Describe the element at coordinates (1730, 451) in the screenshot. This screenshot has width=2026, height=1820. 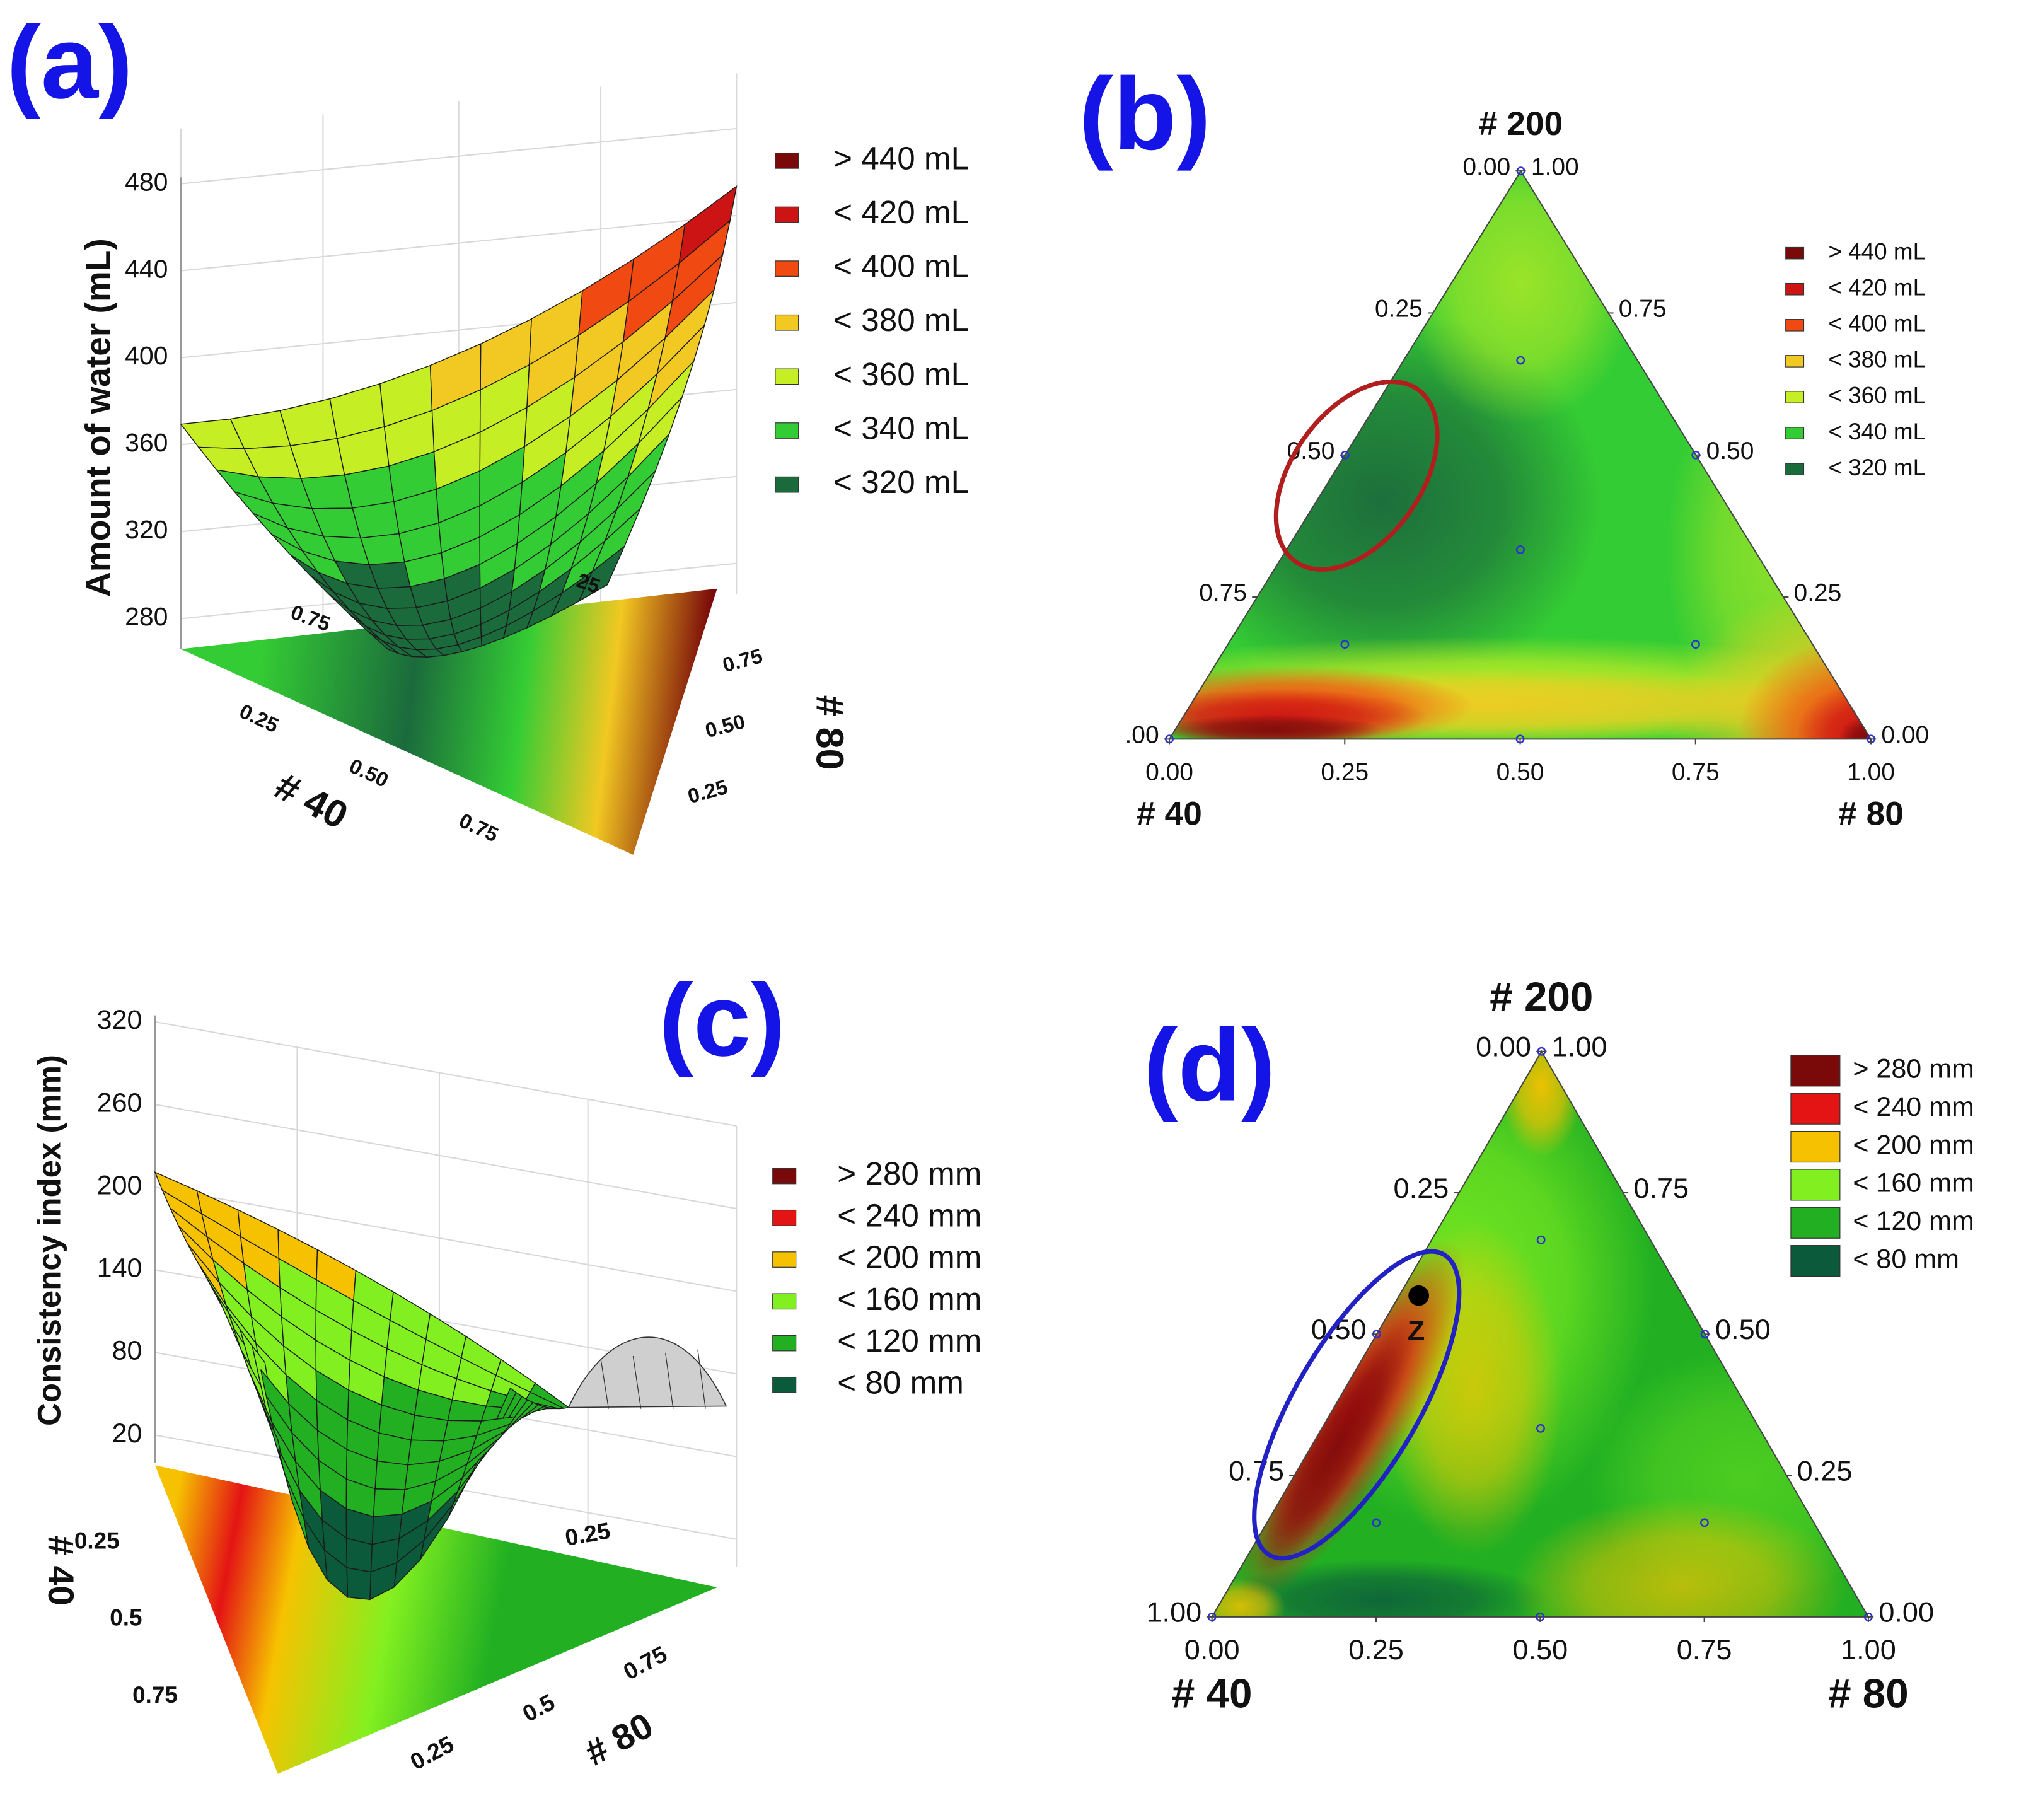
I see `right-tick-label: 0.50` at that location.